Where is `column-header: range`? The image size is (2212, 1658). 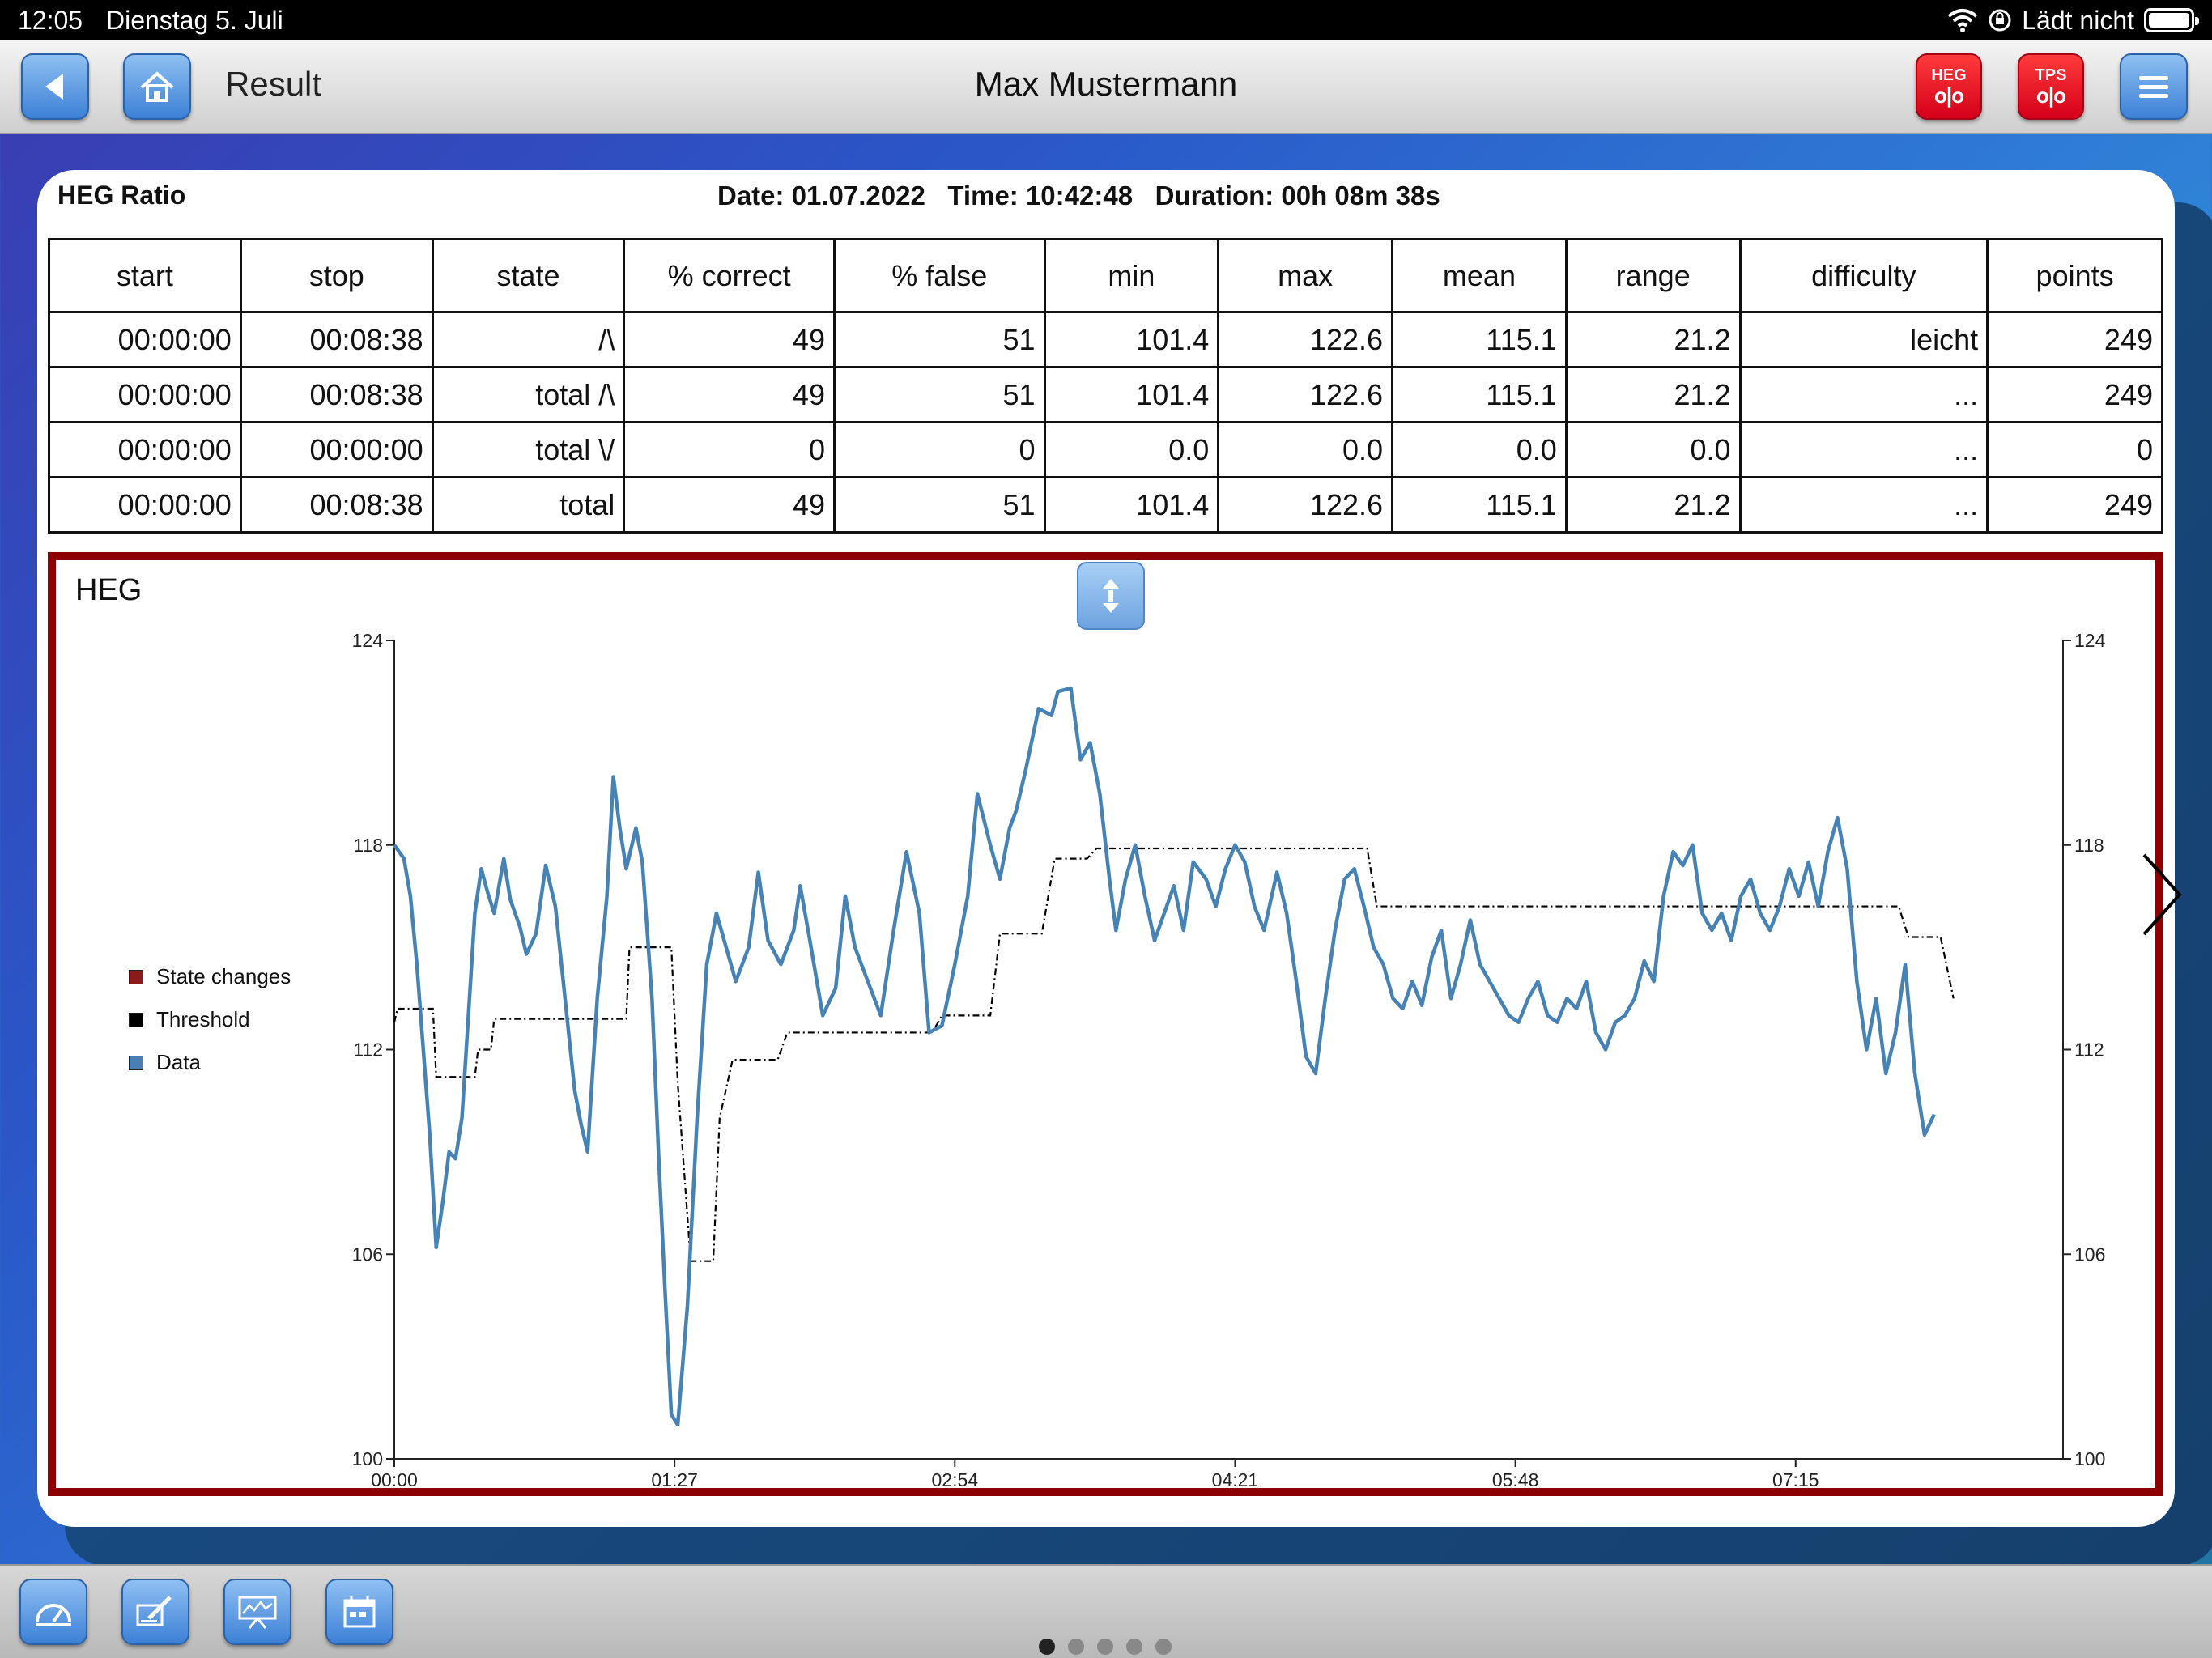
column-header: range is located at coordinates (1653, 275).